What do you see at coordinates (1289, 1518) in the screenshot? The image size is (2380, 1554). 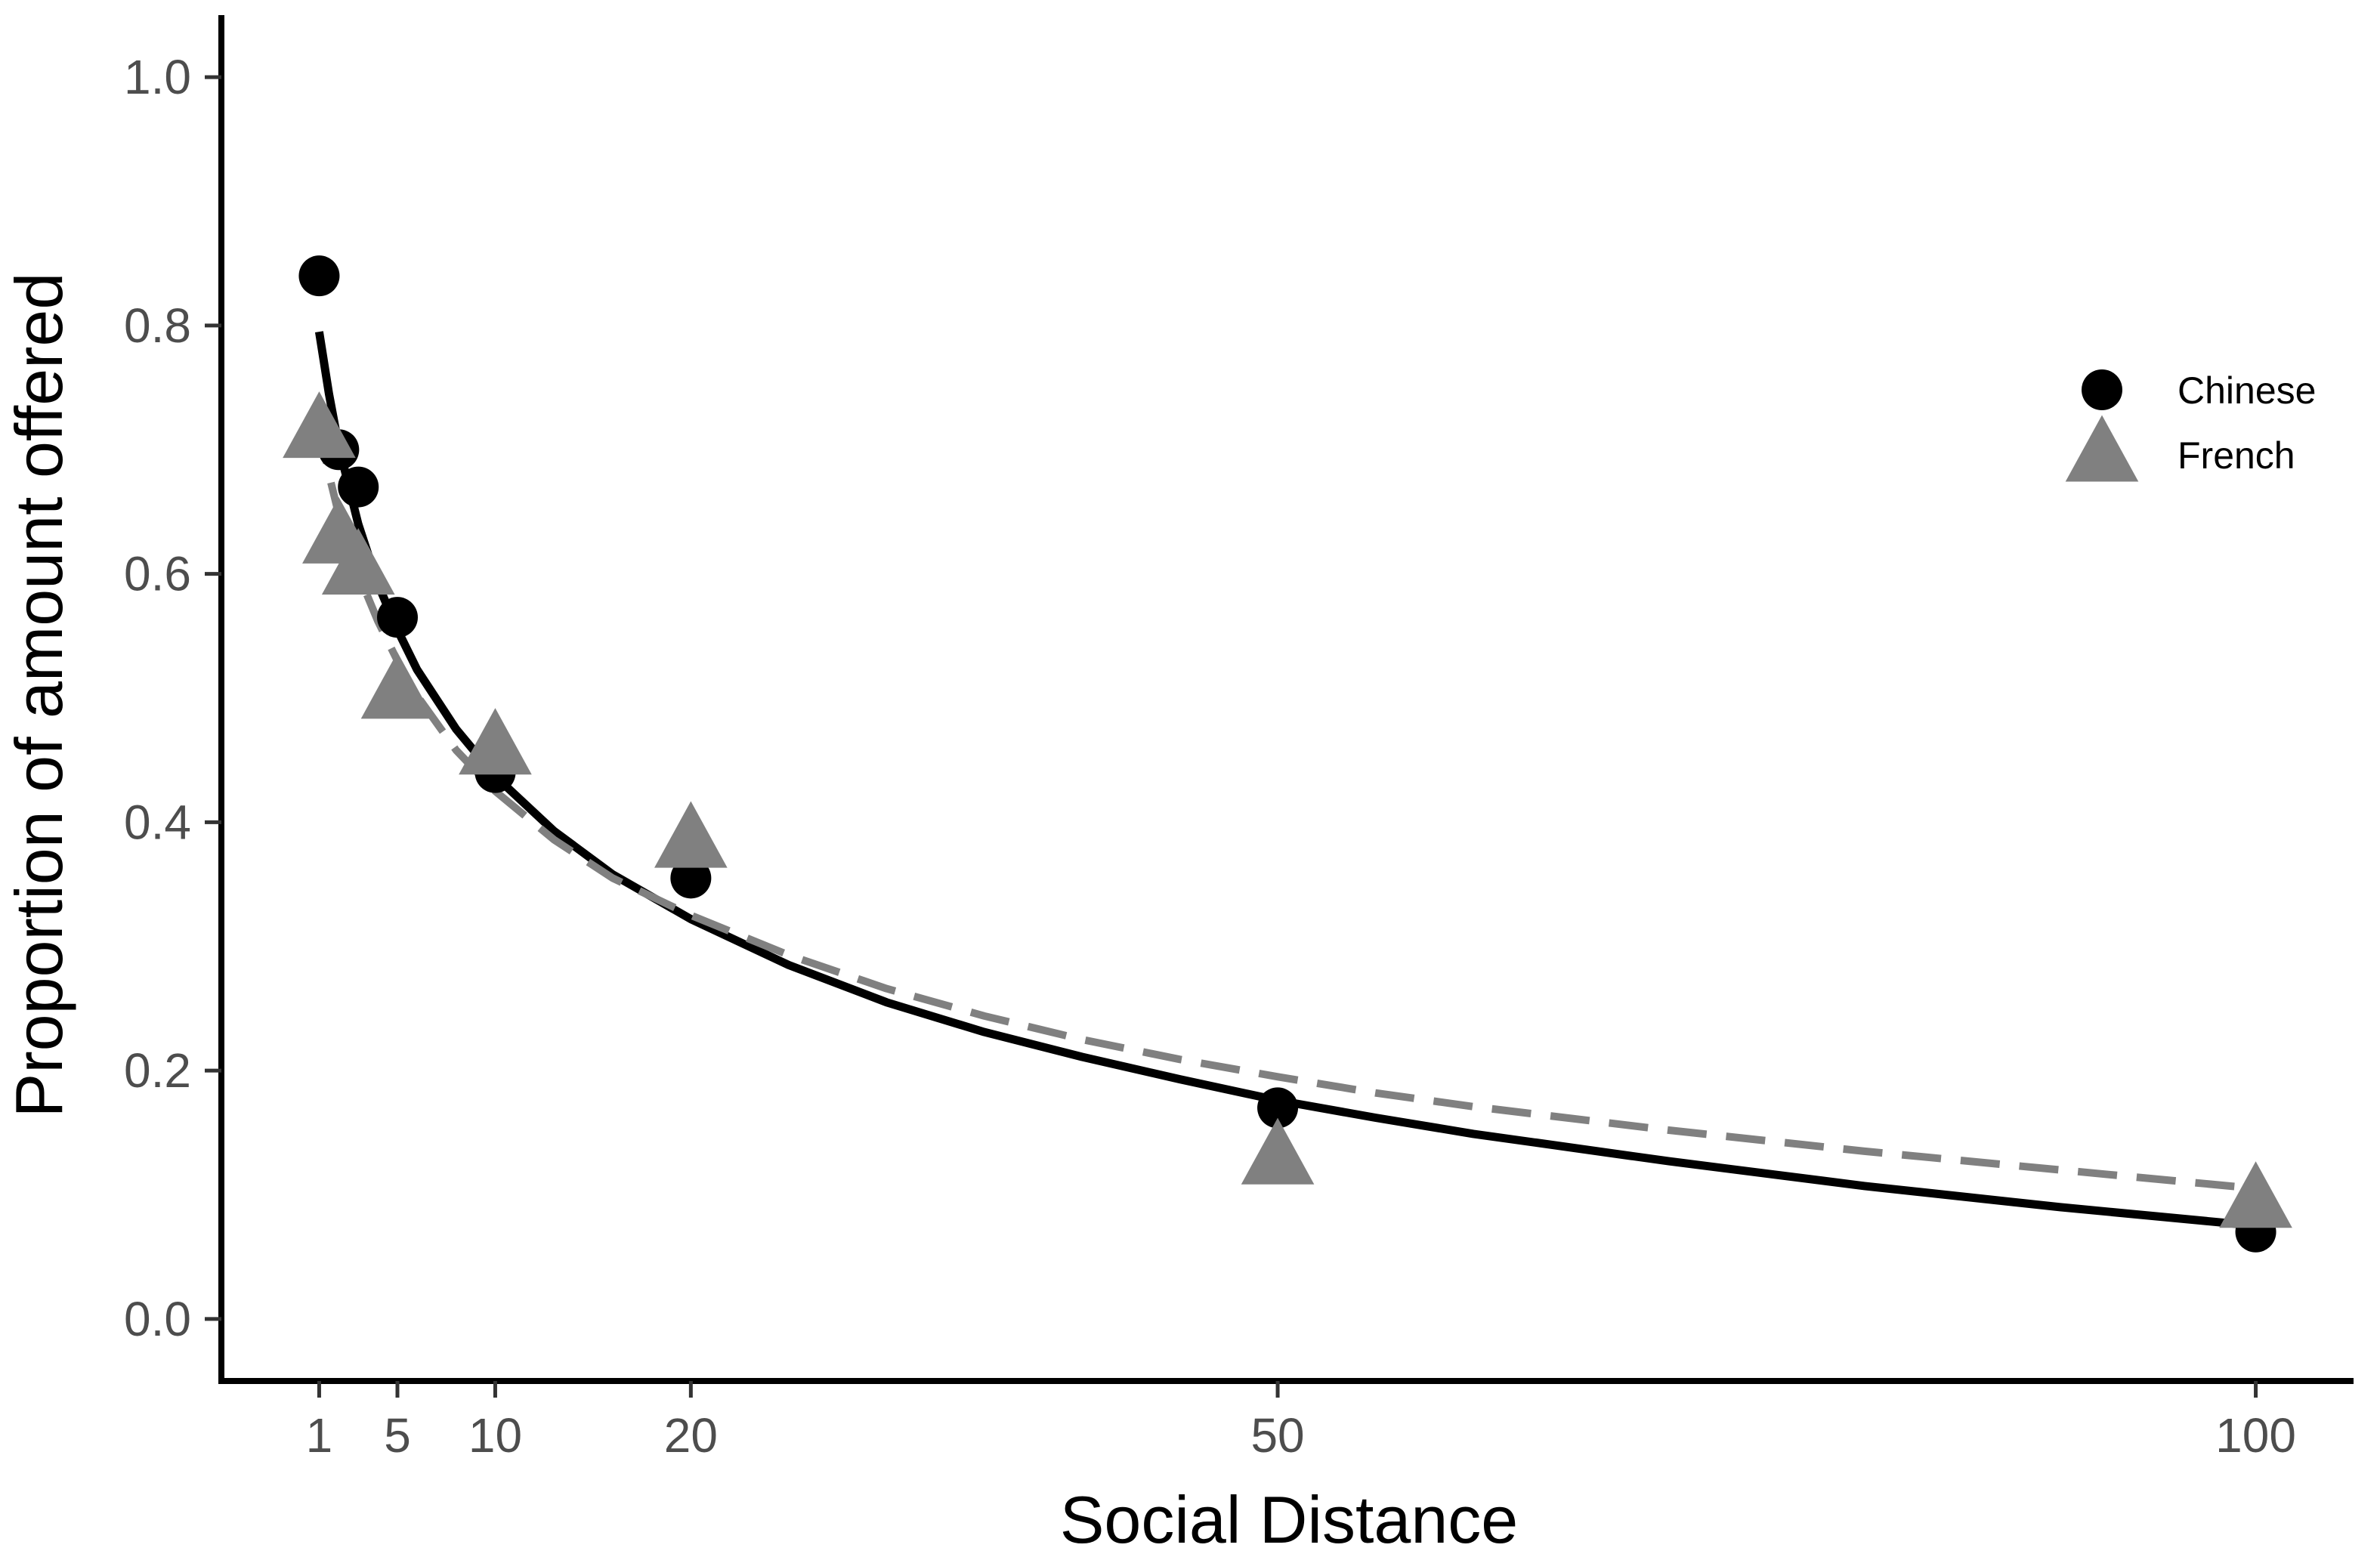 I see `x-axis-title: Social Distance` at bounding box center [1289, 1518].